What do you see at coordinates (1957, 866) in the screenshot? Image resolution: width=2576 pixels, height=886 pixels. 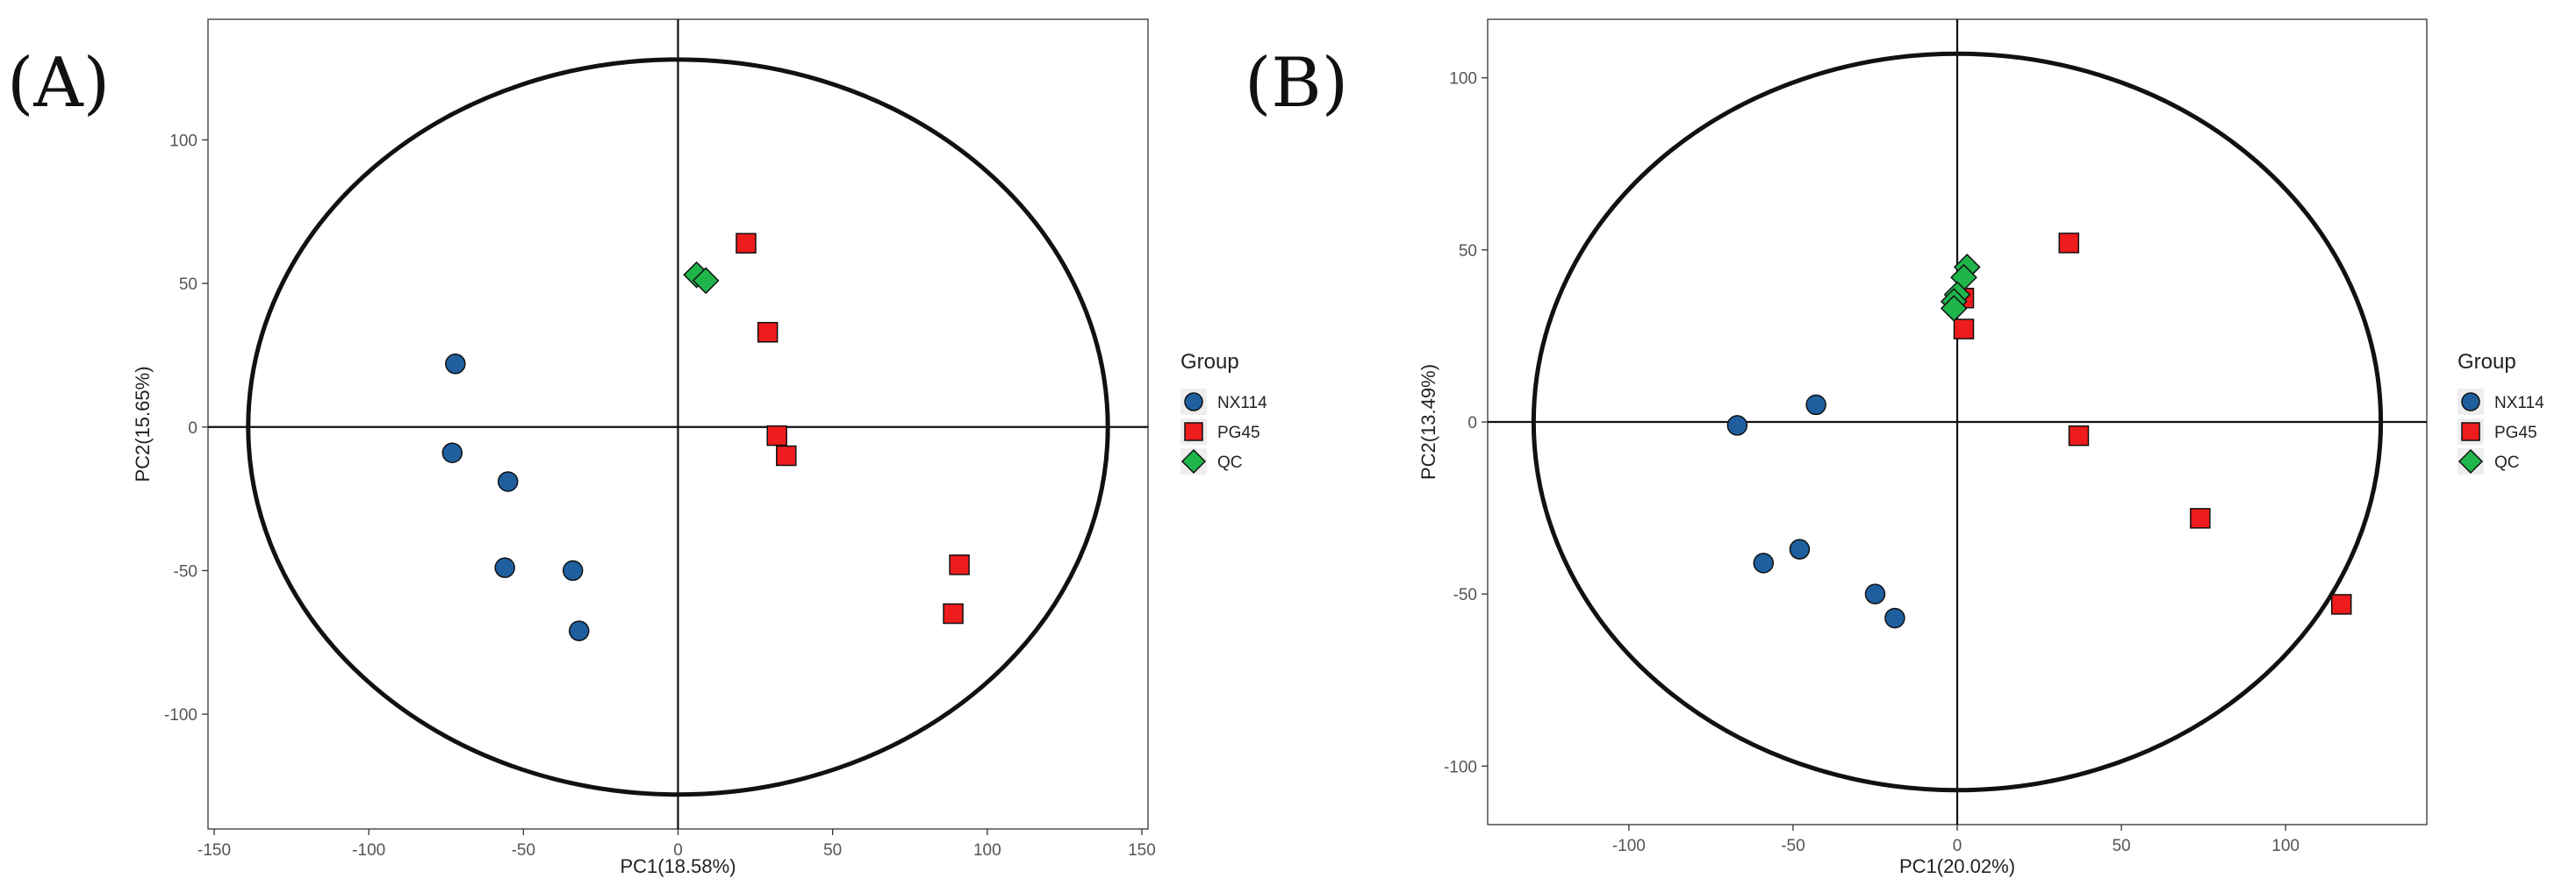 I see `x-axis-title: PC1(20.02%)` at bounding box center [1957, 866].